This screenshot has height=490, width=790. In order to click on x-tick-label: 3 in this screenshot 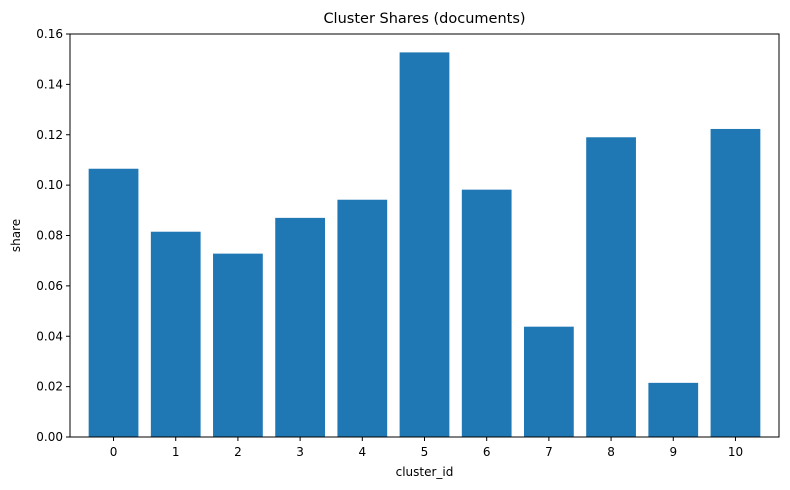, I will do `click(300, 452)`.